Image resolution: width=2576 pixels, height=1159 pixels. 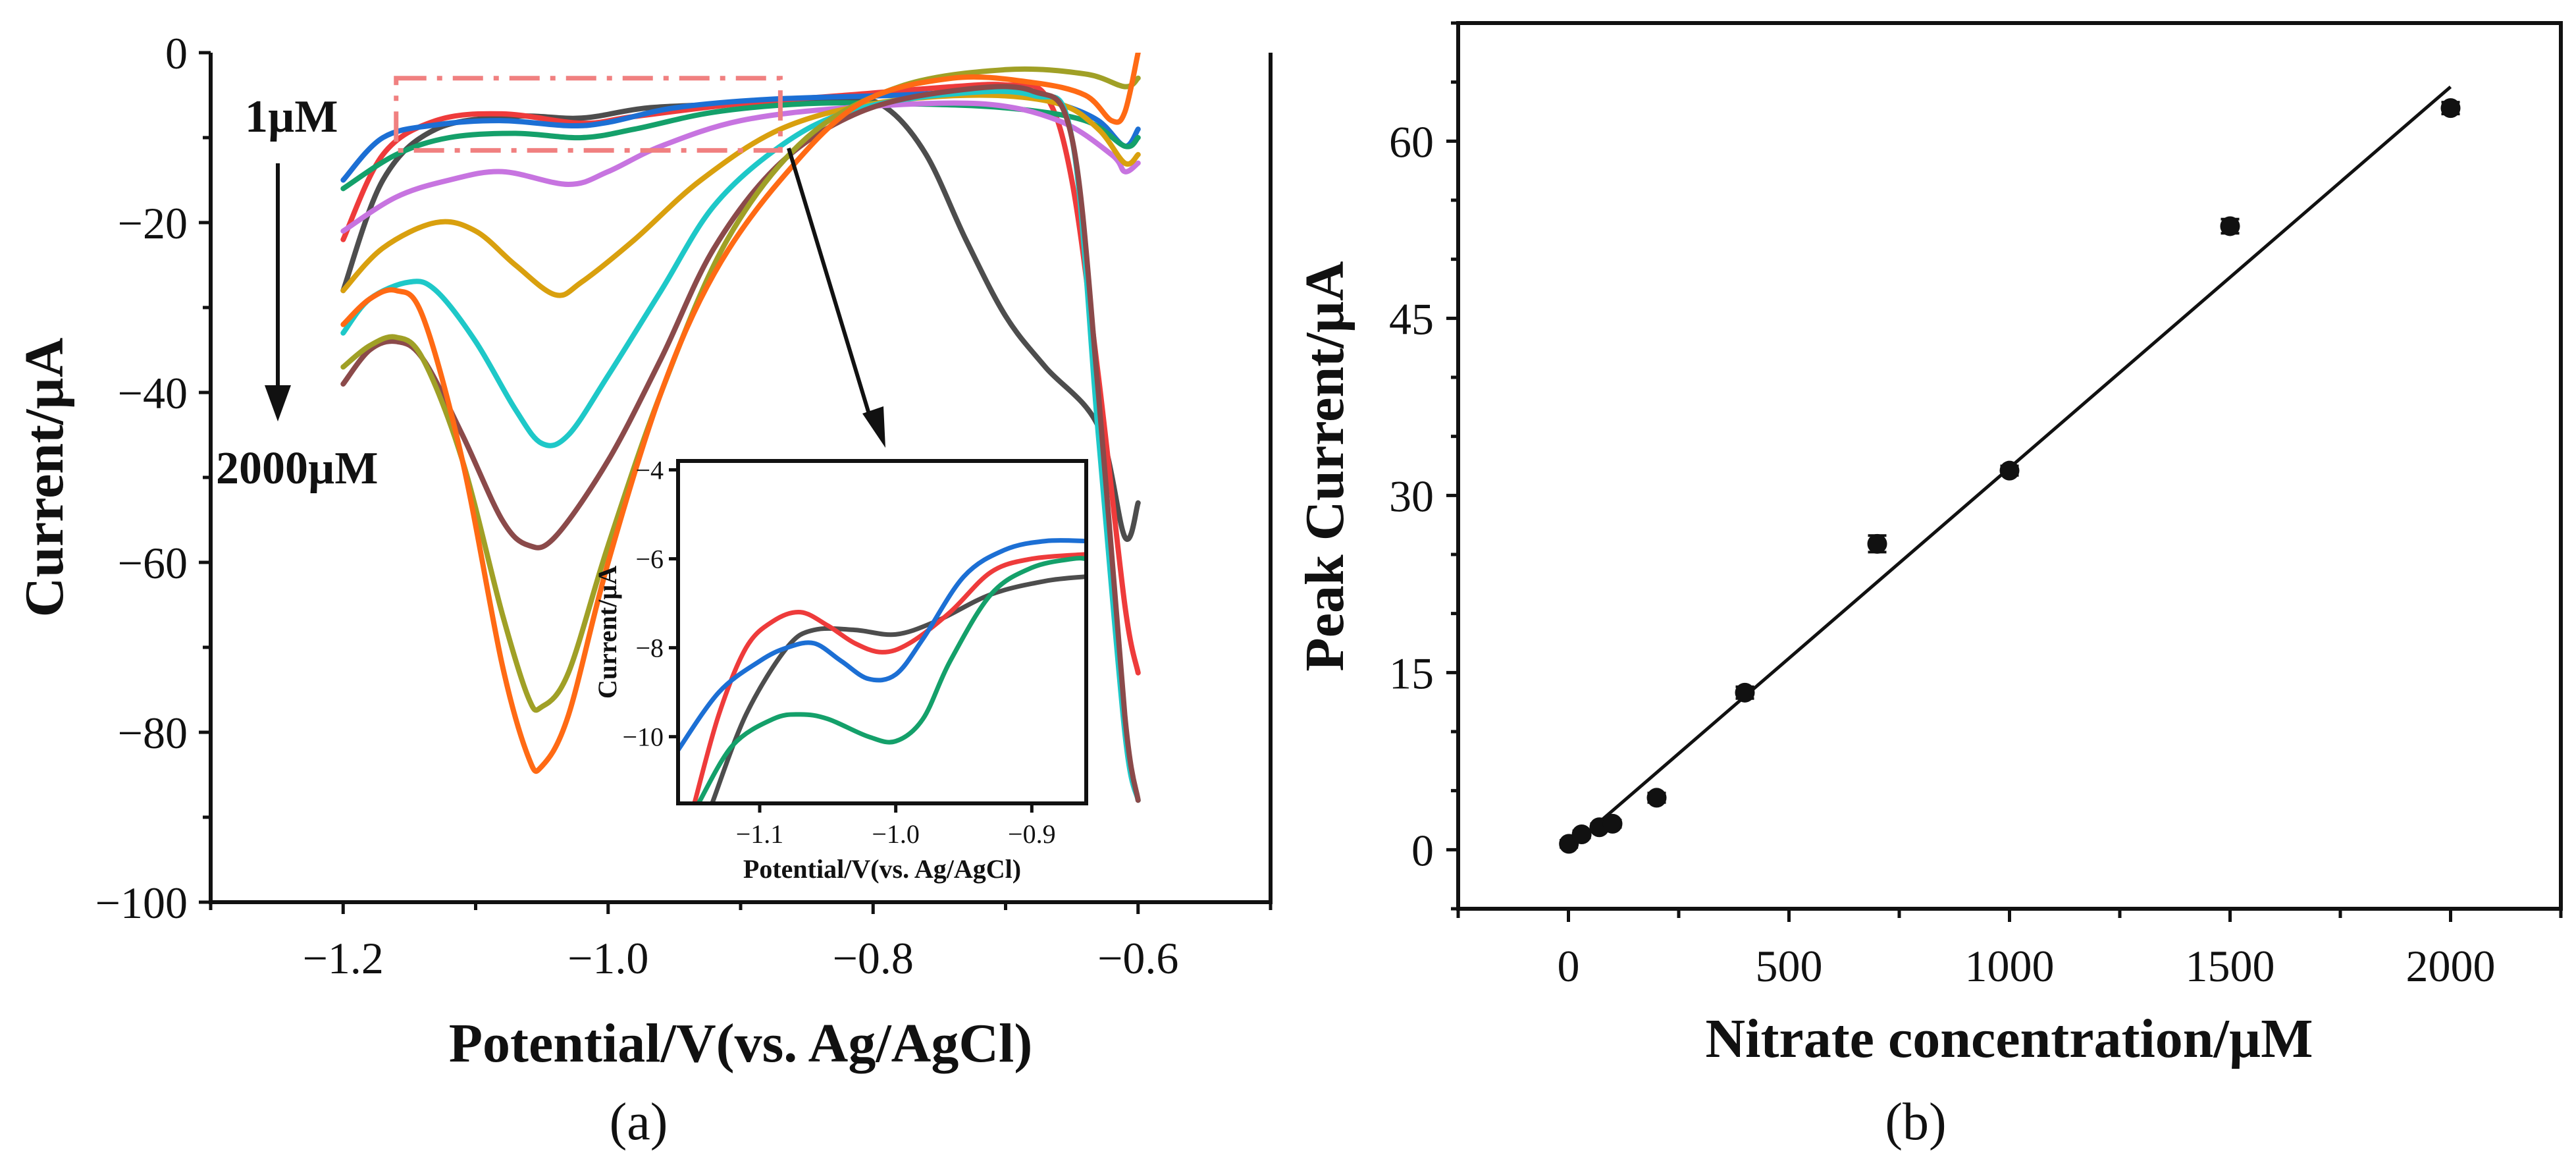 What do you see at coordinates (44, 477) in the screenshot?
I see `panel-a-y-axis-title: Current/µA` at bounding box center [44, 477].